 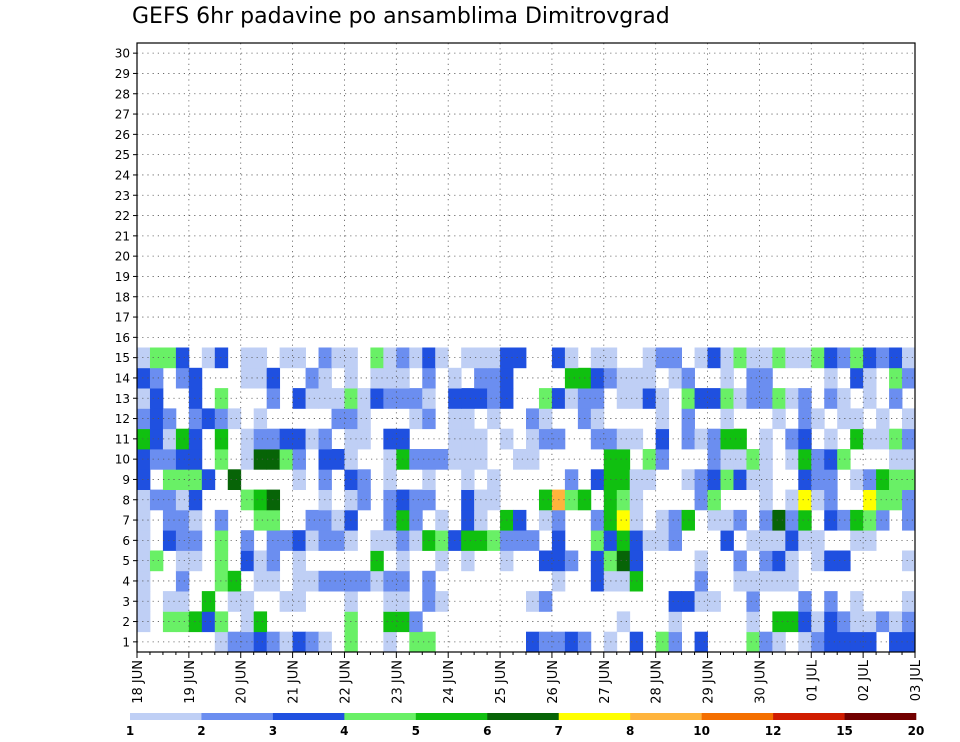 What do you see at coordinates (397, 682) in the screenshot?
I see `x-tick-label: 23 JUN` at bounding box center [397, 682].